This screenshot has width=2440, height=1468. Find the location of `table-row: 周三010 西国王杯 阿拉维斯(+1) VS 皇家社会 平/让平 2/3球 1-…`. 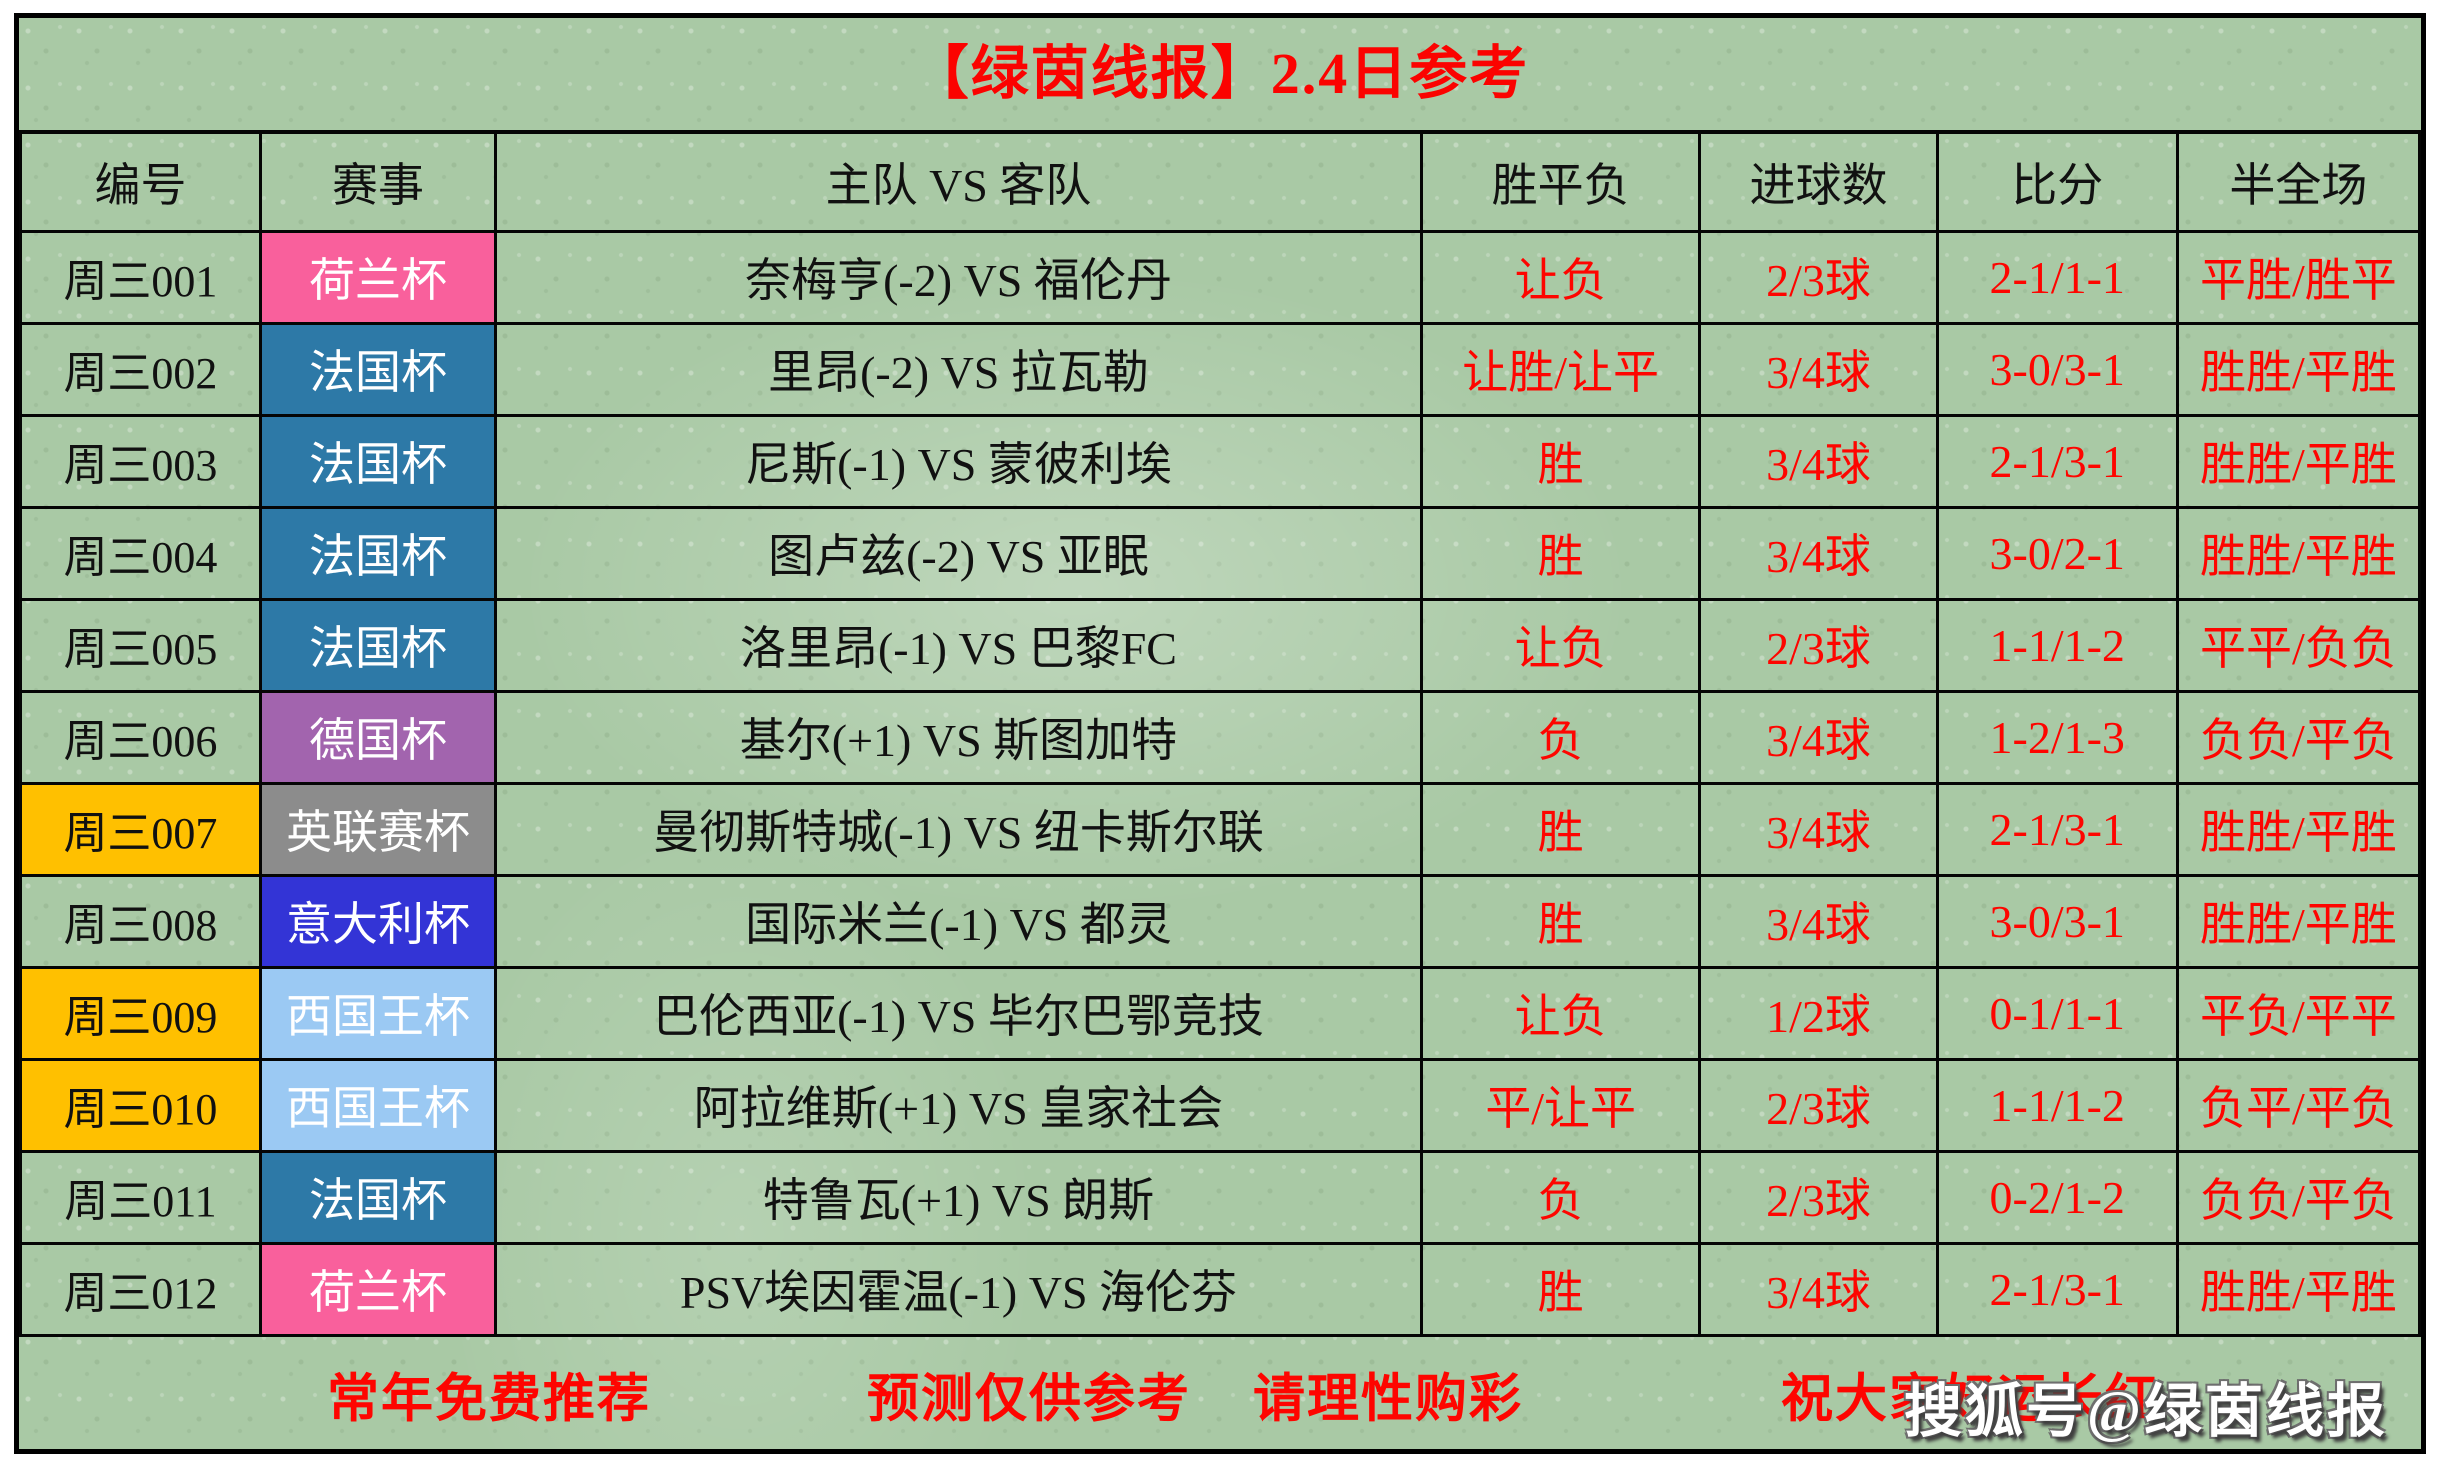

table-row: 周三010 西国王杯 阿拉维斯(+1) VS 皇家社会 平/让平 2/3球 1-… is located at coordinates (1220, 1105).